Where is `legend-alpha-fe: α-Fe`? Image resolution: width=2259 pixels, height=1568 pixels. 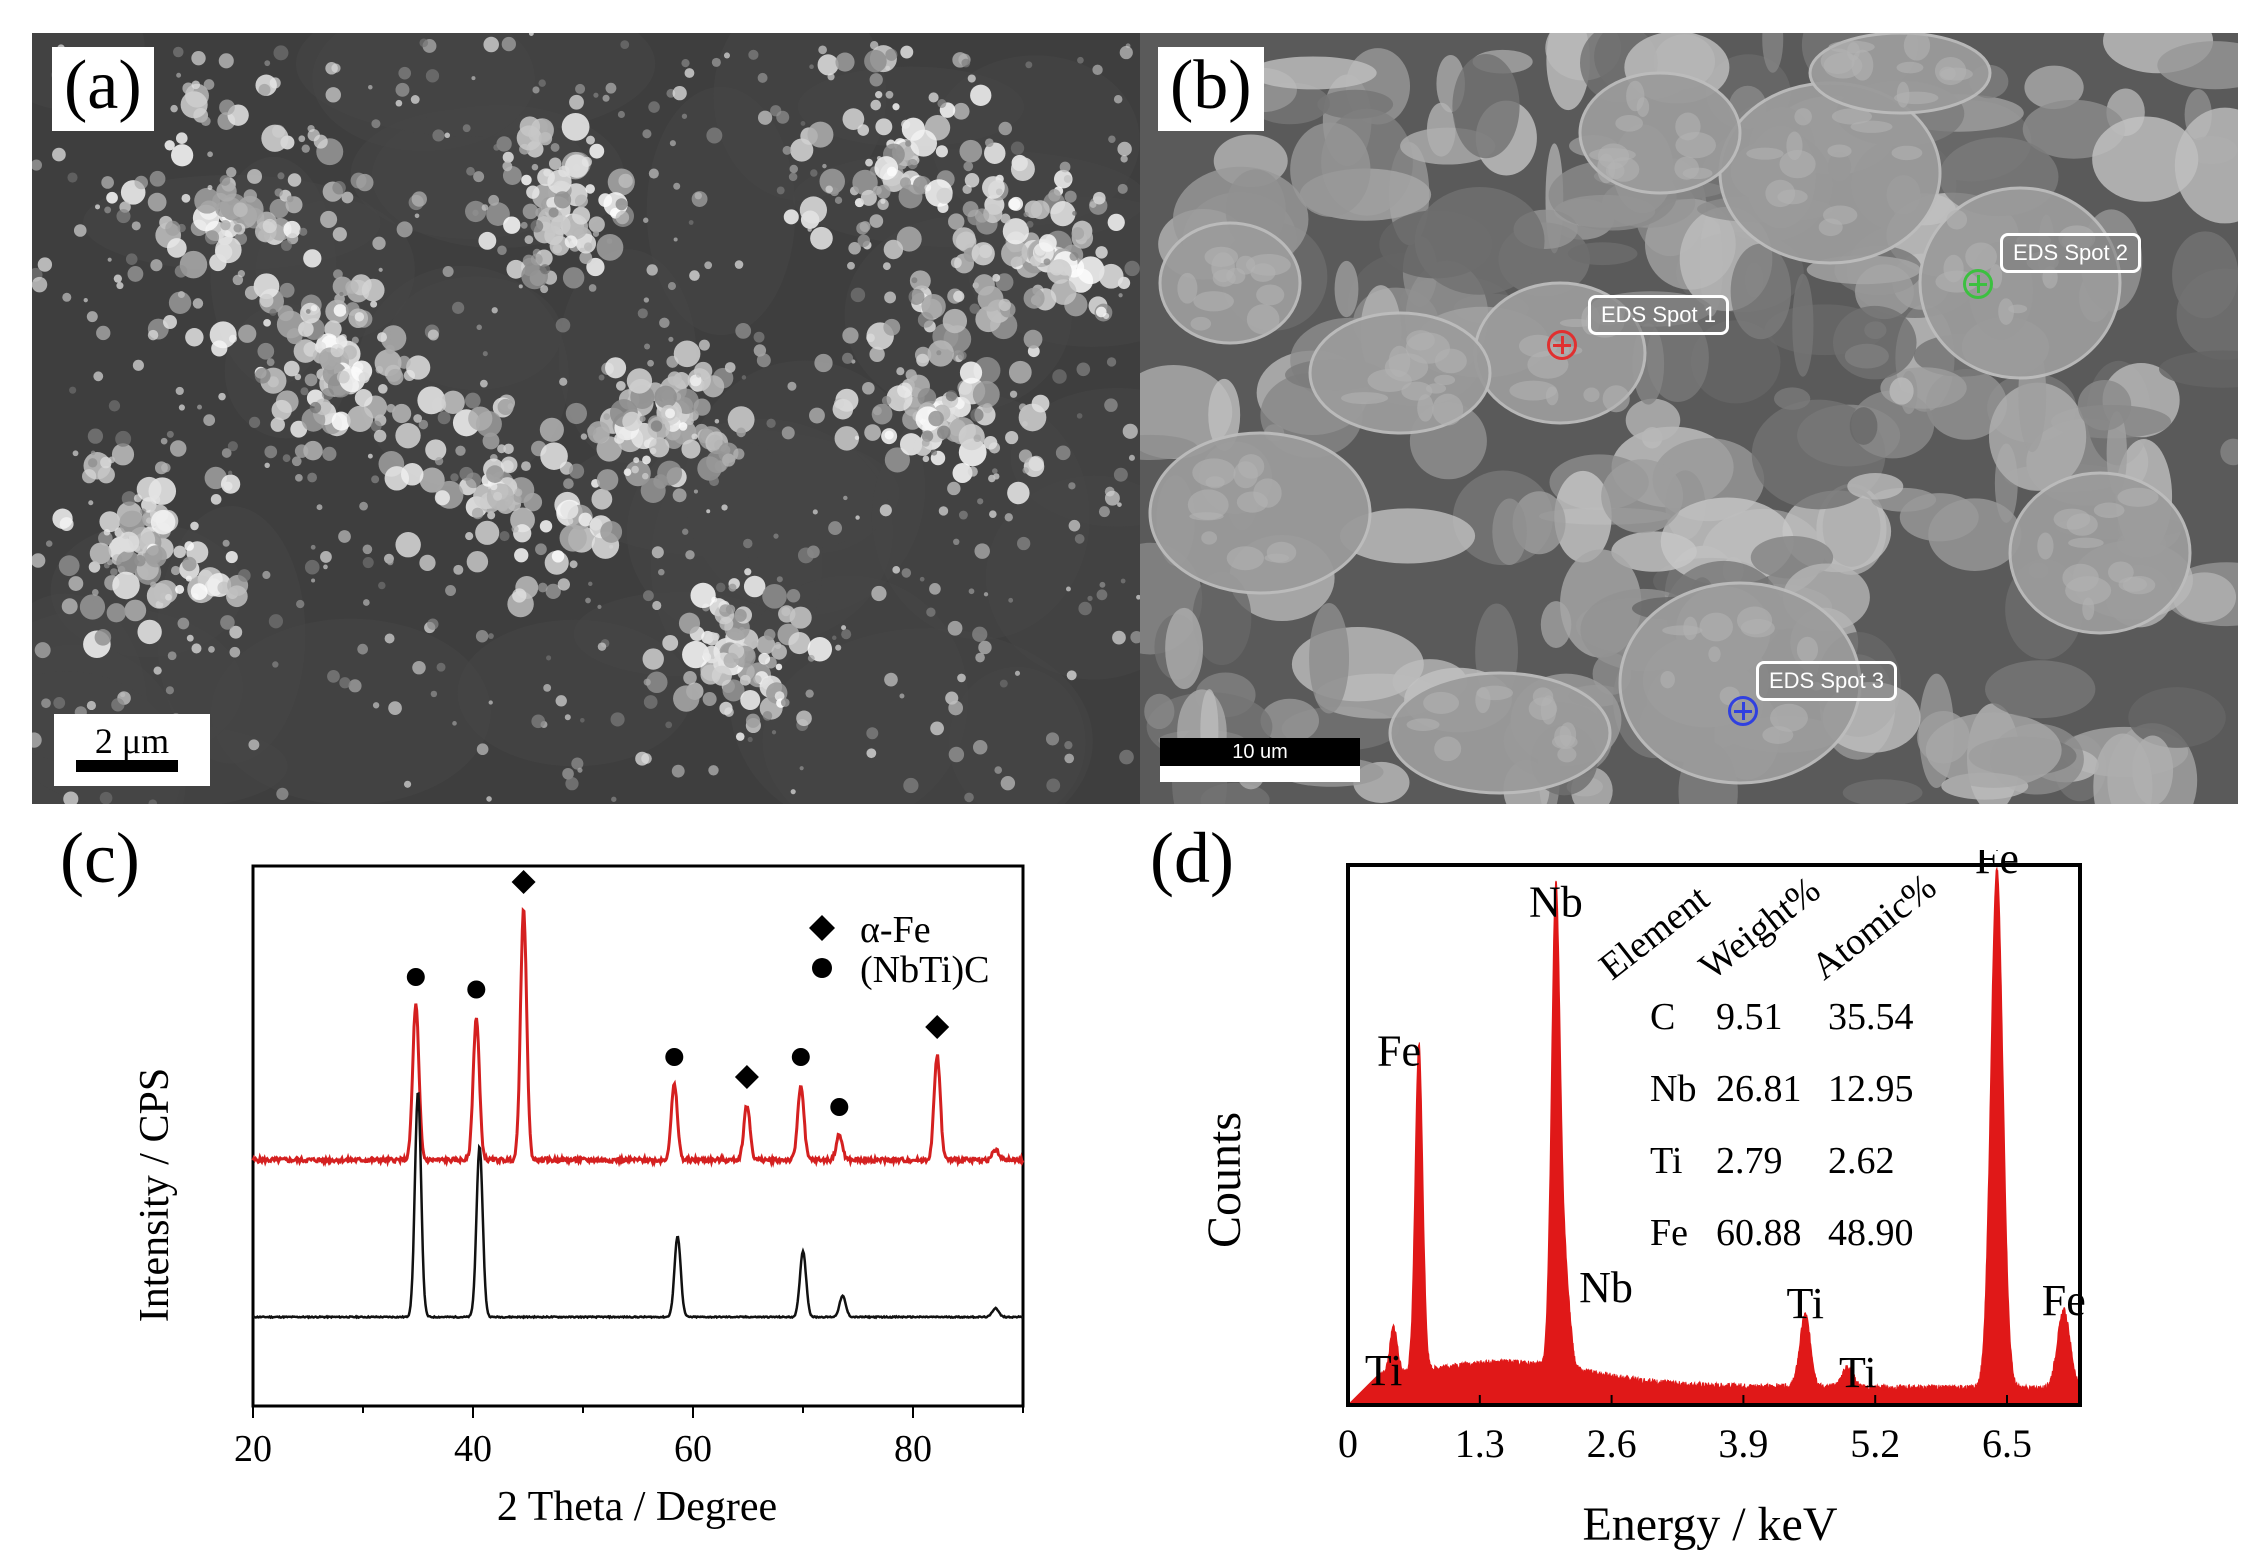 legend-alpha-fe: α-Fe is located at coordinates (895, 930).